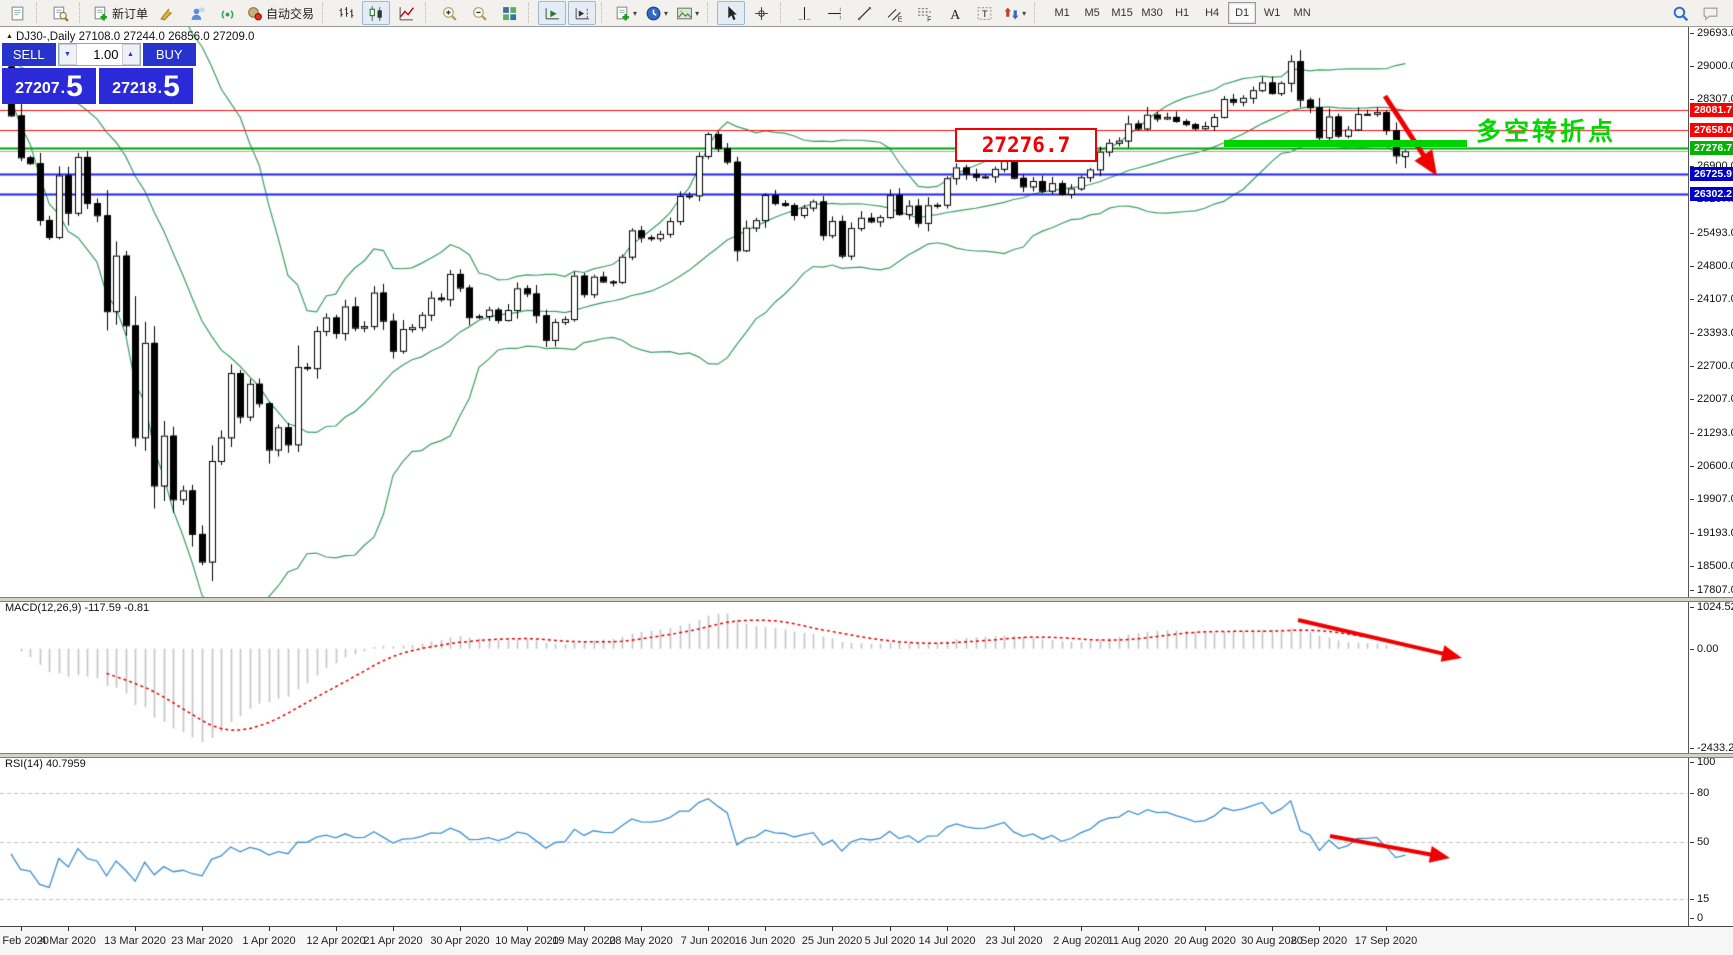  What do you see at coordinates (1711, 466) in the screenshot?
I see `axis-tick-label: 20600.0` at bounding box center [1711, 466].